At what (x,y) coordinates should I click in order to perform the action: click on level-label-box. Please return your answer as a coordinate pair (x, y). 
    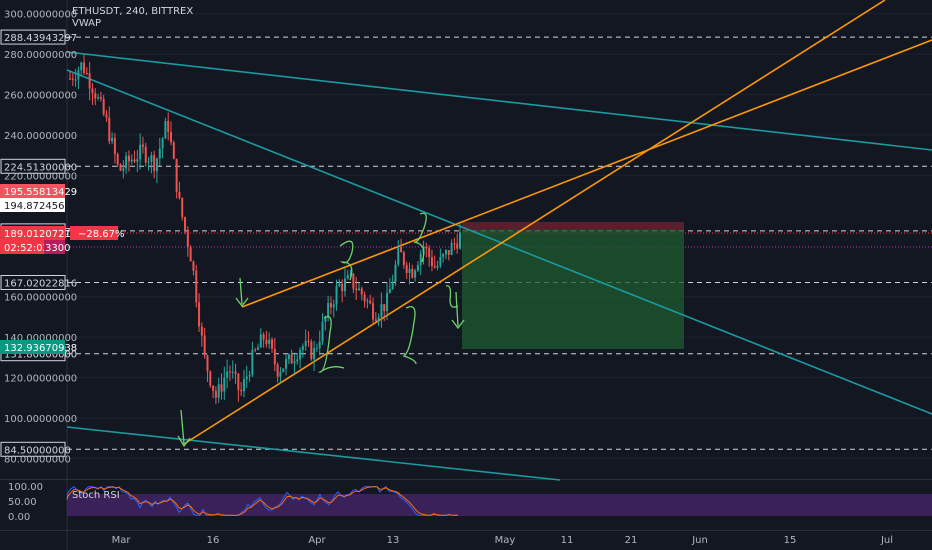
    Looking at the image, I should click on (33, 37).